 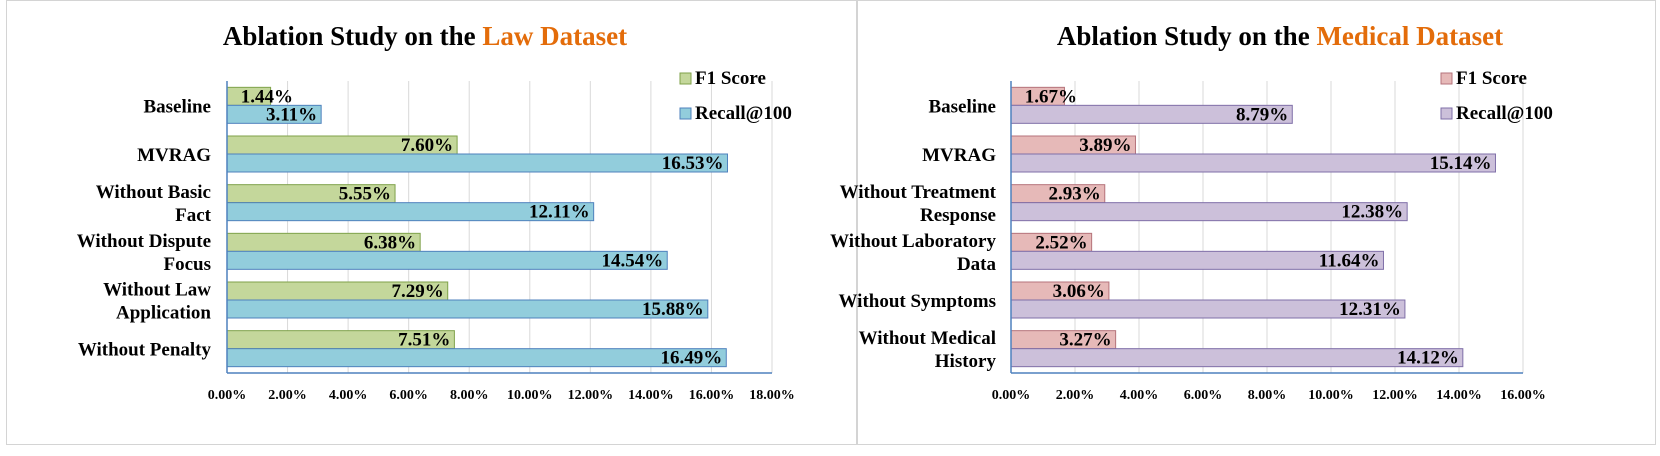 What do you see at coordinates (188, 264) in the screenshot?
I see `law-category-label: Focus` at bounding box center [188, 264].